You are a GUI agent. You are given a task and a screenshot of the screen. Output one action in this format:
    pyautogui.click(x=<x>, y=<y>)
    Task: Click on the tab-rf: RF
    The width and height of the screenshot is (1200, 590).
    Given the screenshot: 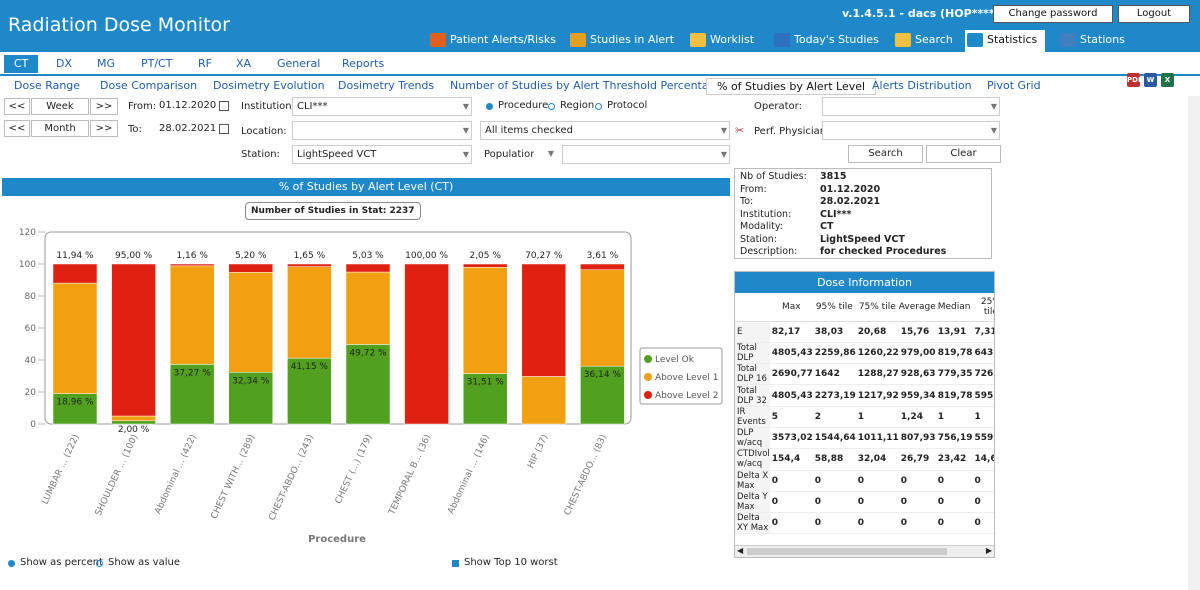 What is the action you would take?
    pyautogui.click(x=205, y=63)
    